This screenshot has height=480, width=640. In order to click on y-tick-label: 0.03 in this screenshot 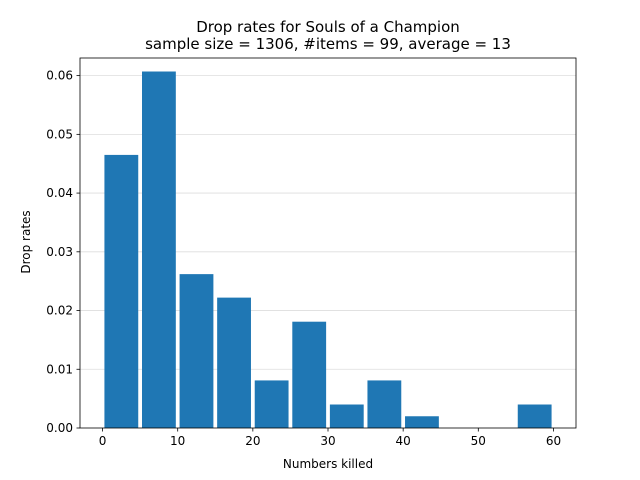, I will do `click(59, 252)`.